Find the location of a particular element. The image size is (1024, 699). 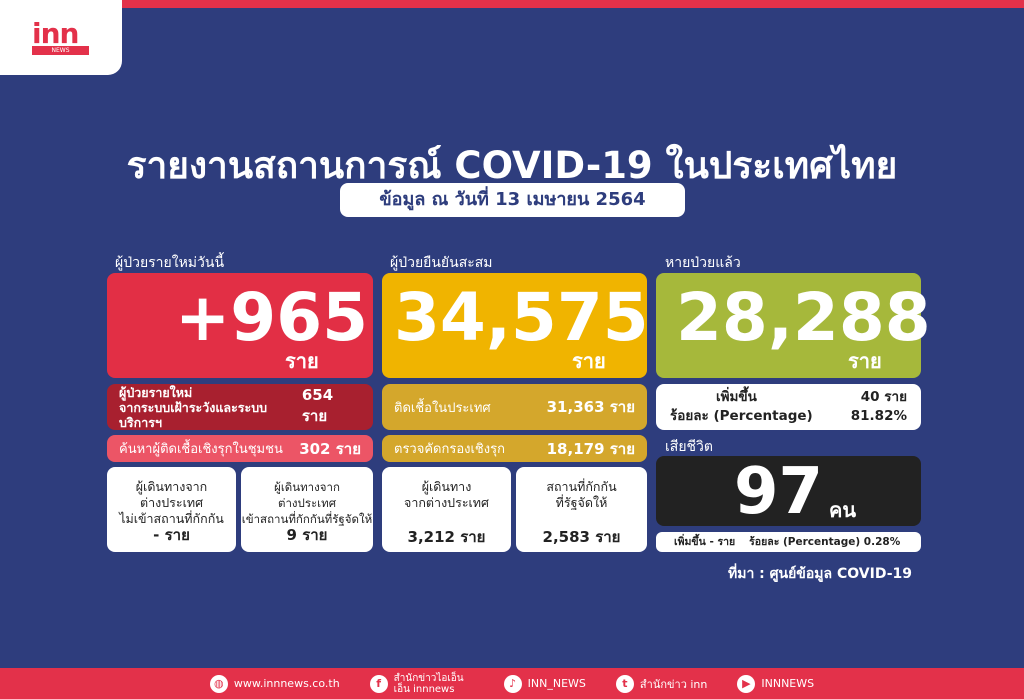

cumulative-card: 34,575 ราย is located at coordinates (515, 325).